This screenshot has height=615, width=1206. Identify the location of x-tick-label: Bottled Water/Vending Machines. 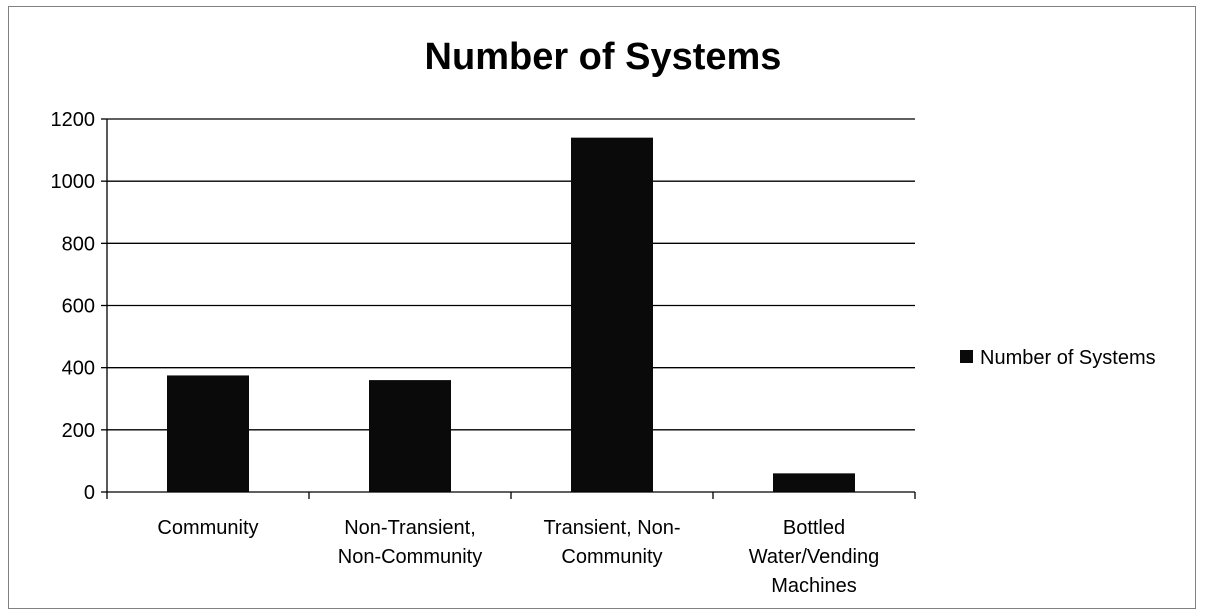
(814, 557).